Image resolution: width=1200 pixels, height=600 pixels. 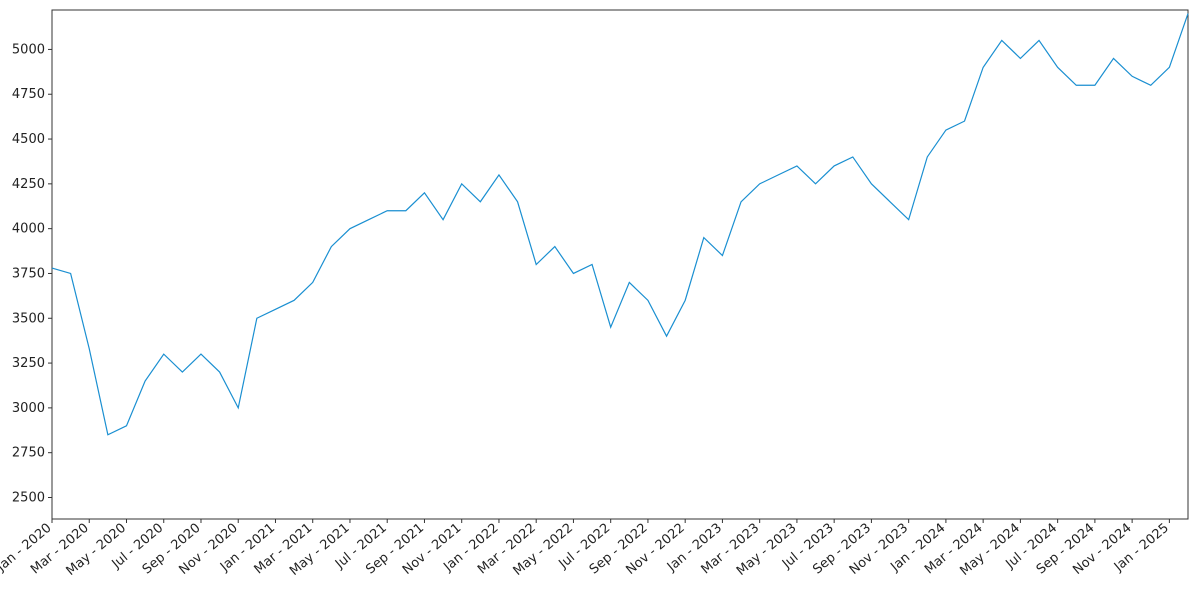 What do you see at coordinates (28, 184) in the screenshot?
I see `y-tick-label: 4250` at bounding box center [28, 184].